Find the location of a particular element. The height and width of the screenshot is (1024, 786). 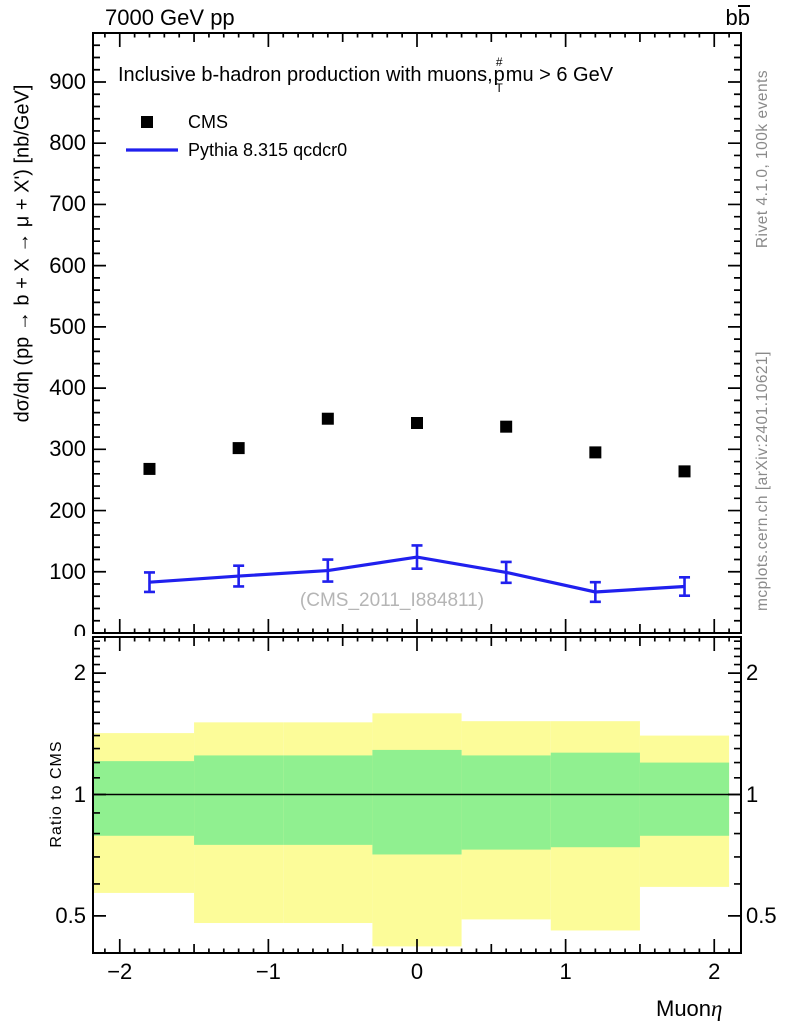

ratio-y-tick-label-right: 0.5 is located at coordinates (761, 915).